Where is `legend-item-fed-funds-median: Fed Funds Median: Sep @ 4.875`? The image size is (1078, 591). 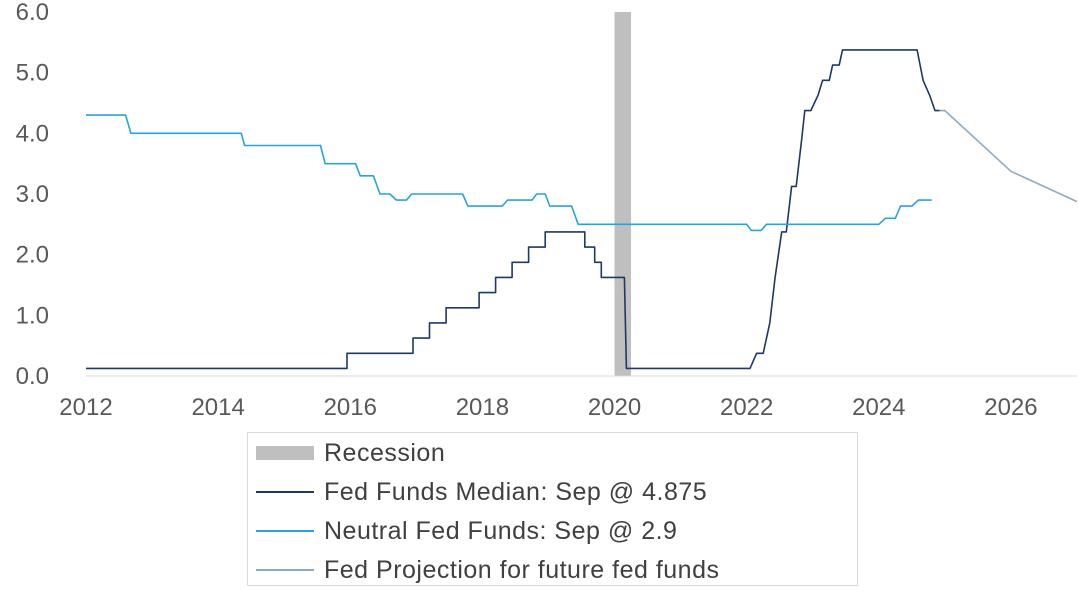 legend-item-fed-funds-median: Fed Funds Median: Sep @ 4.875 is located at coordinates (481, 492).